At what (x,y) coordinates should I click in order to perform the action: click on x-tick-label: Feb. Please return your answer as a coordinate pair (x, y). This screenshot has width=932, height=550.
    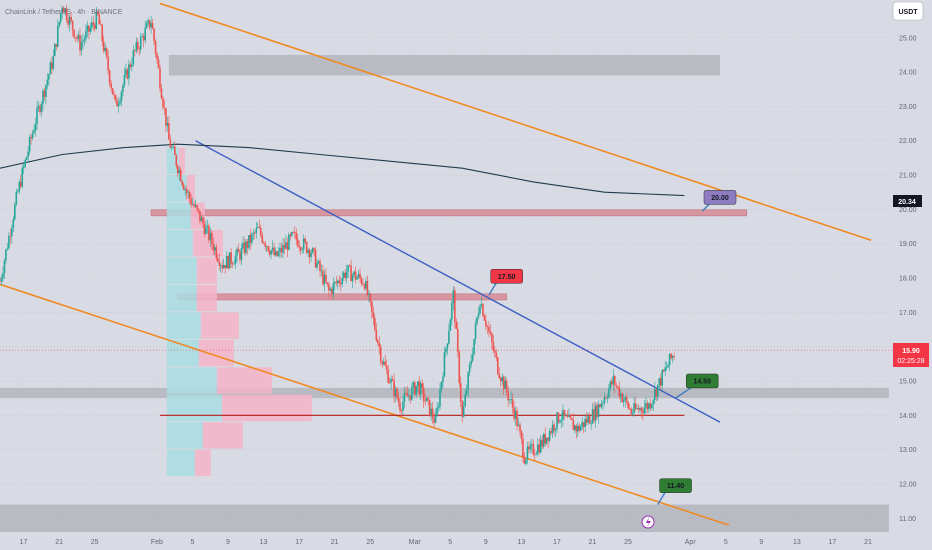
    Looking at the image, I should click on (157, 542).